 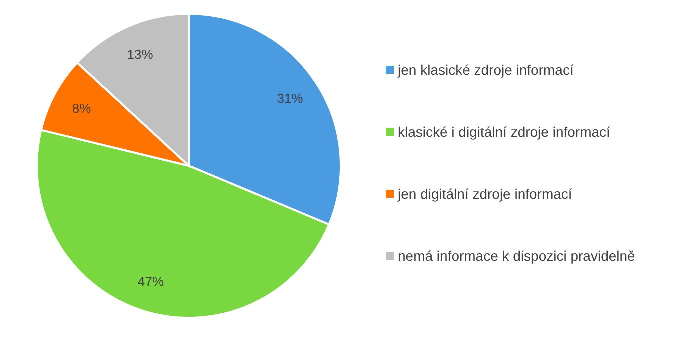 I want to click on data-label: 47%, so click(x=151, y=282).